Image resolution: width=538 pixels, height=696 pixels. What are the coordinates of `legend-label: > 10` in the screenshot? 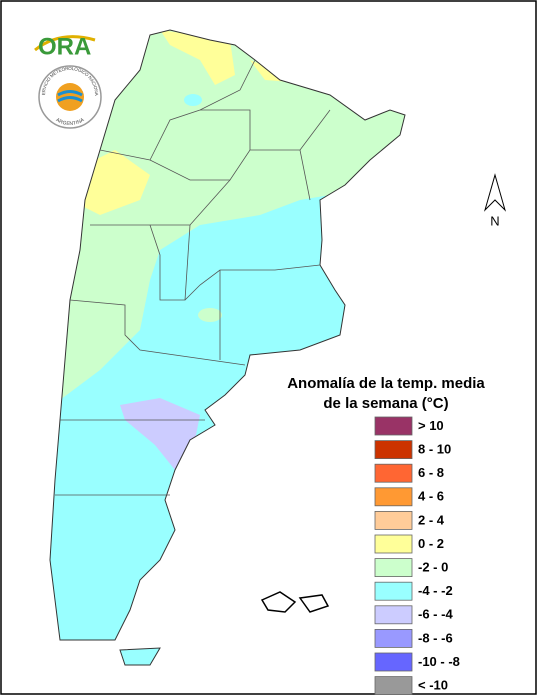 It's located at (431, 425).